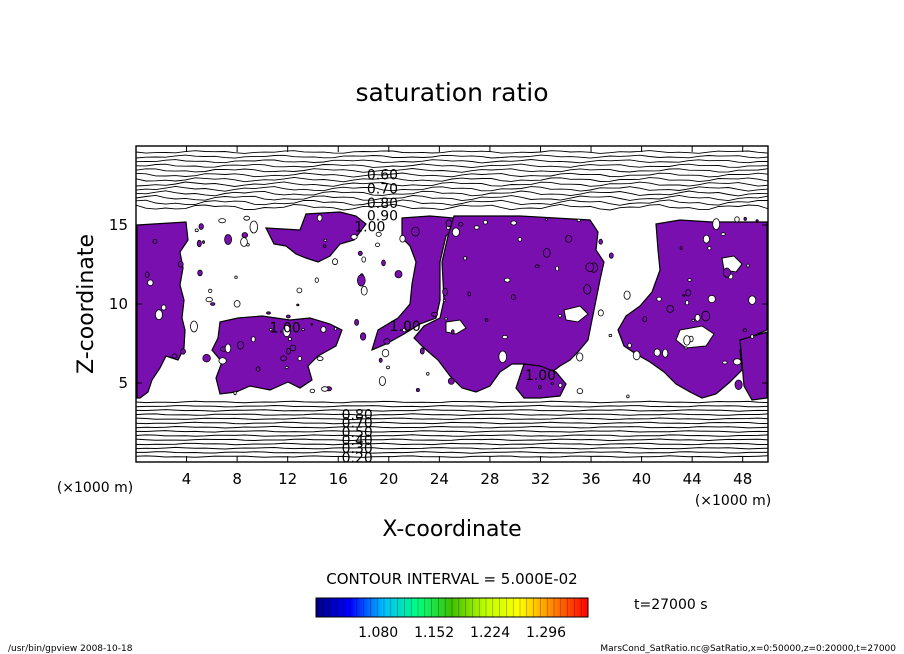 Image resolution: width=904 pixels, height=654 pixels. I want to click on colorbar-tick-label: 1.080, so click(378, 633).